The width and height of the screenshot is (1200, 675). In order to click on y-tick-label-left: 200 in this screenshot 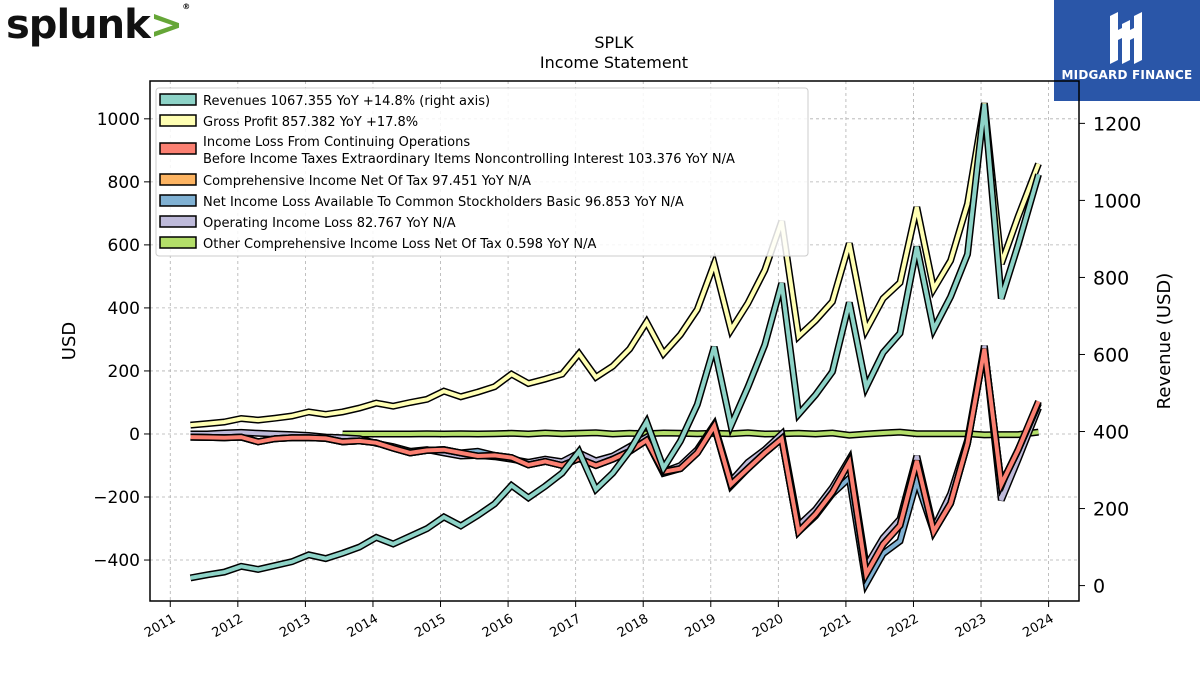, I will do `click(124, 372)`.